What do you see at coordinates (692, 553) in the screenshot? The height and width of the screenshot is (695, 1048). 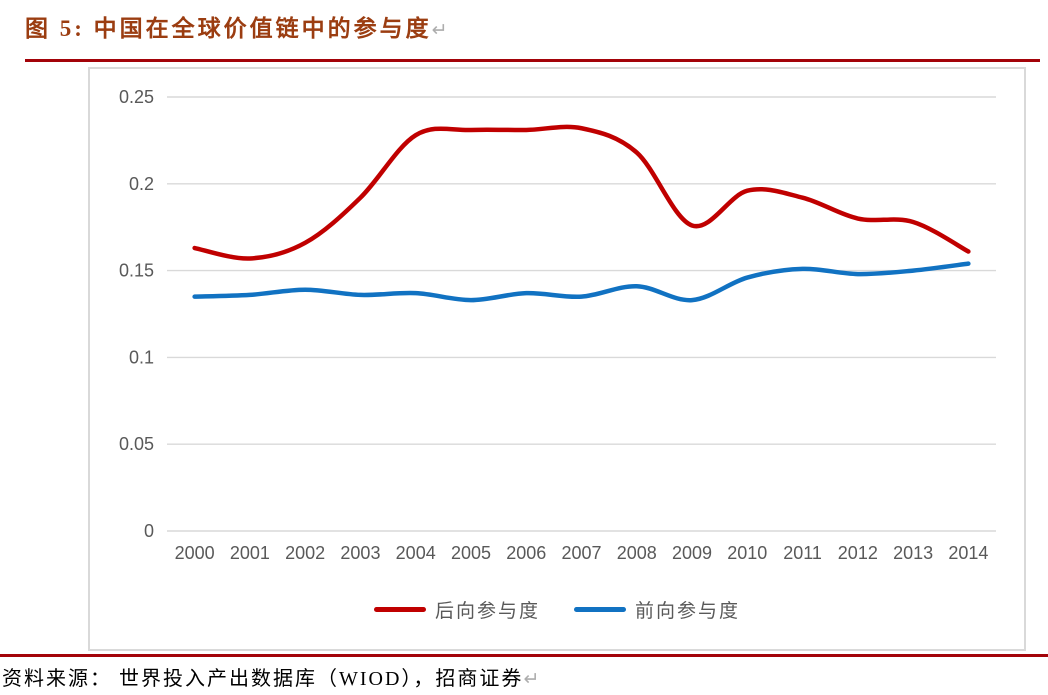 I see `x-axis-tick-label: 2009` at bounding box center [692, 553].